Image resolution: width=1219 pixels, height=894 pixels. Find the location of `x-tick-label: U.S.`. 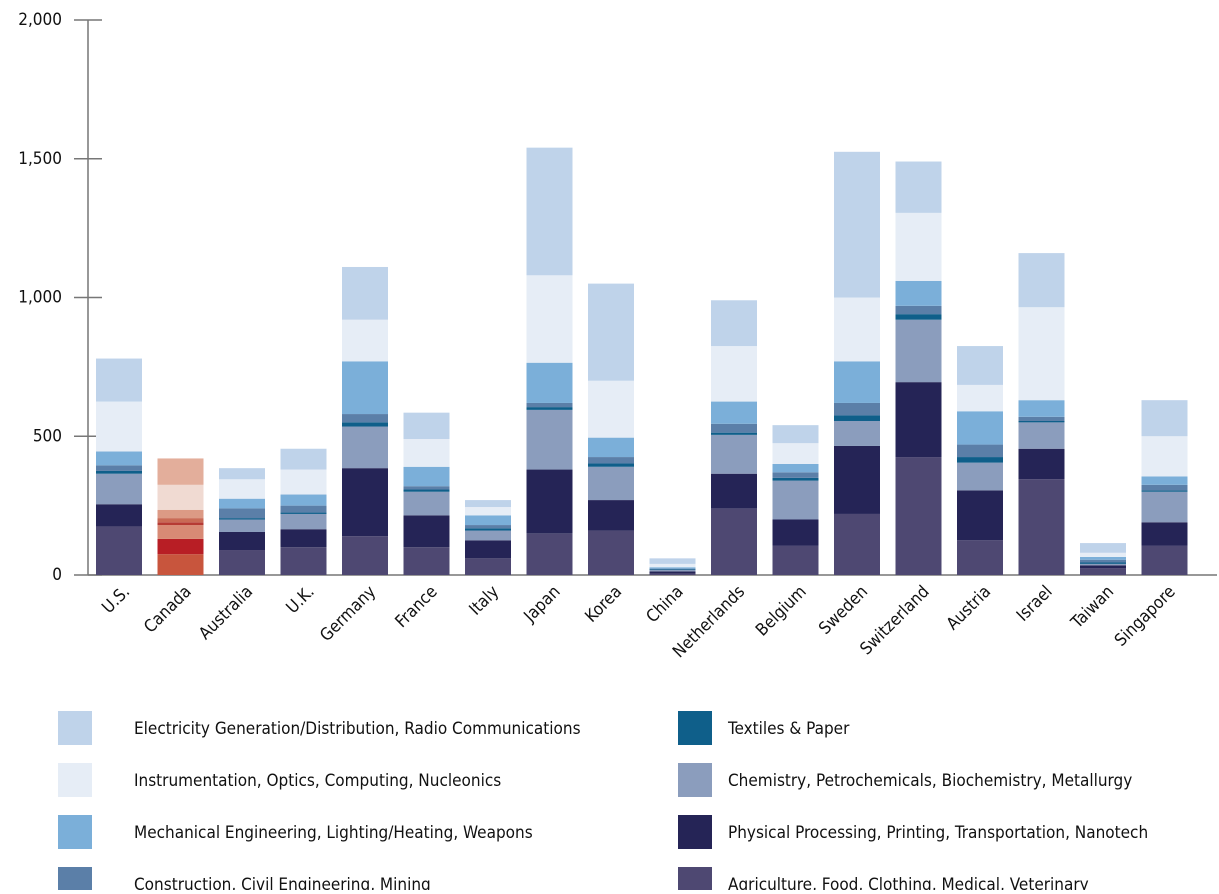

x-tick-label: U.S. is located at coordinates (116, 600).